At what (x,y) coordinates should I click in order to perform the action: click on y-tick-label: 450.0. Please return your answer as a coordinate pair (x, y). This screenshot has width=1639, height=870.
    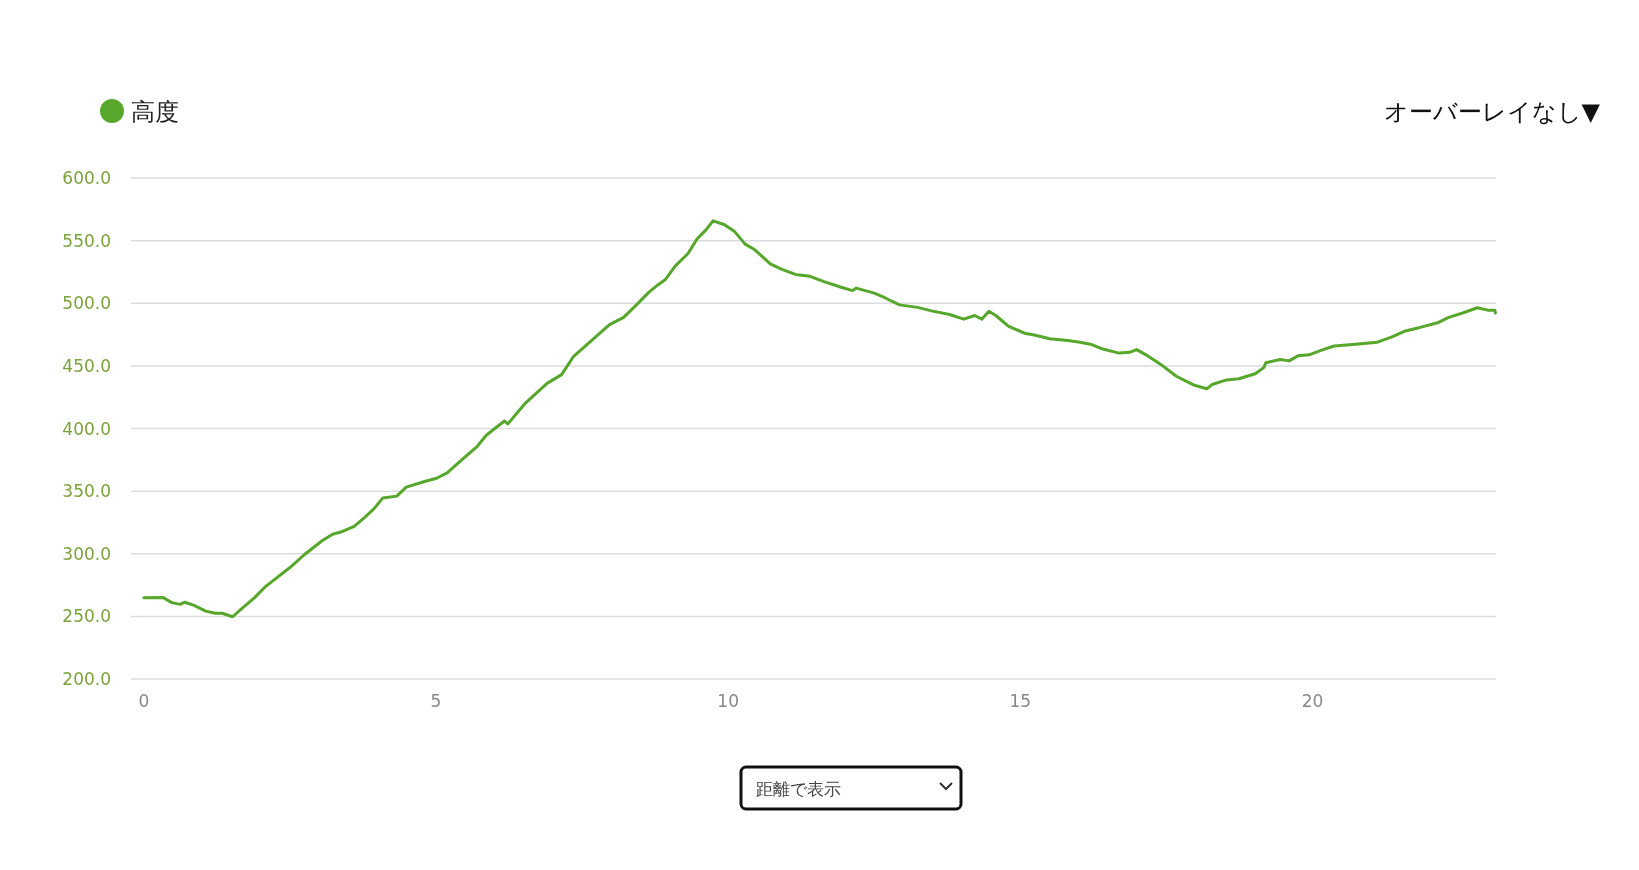
    Looking at the image, I should click on (86, 365).